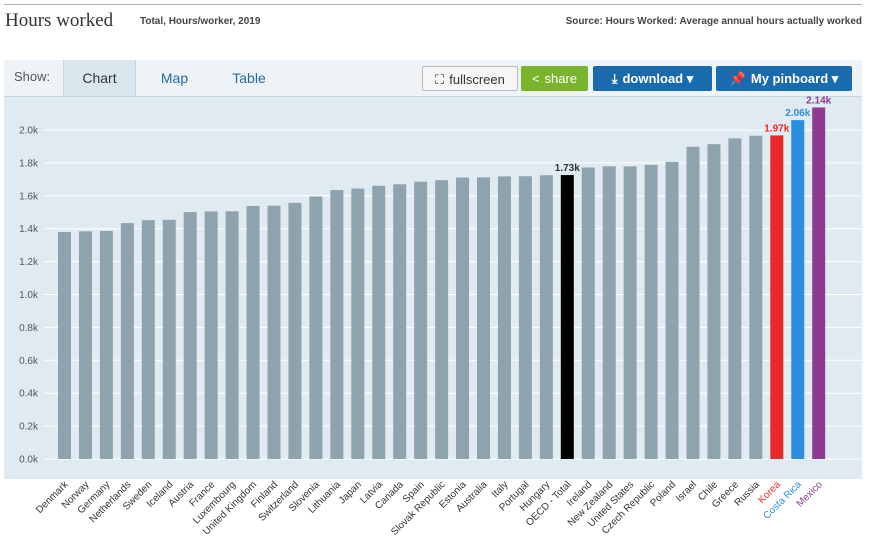 This screenshot has height=540, width=869. What do you see at coordinates (29, 460) in the screenshot?
I see `y-tick-label: 0.0k` at bounding box center [29, 460].